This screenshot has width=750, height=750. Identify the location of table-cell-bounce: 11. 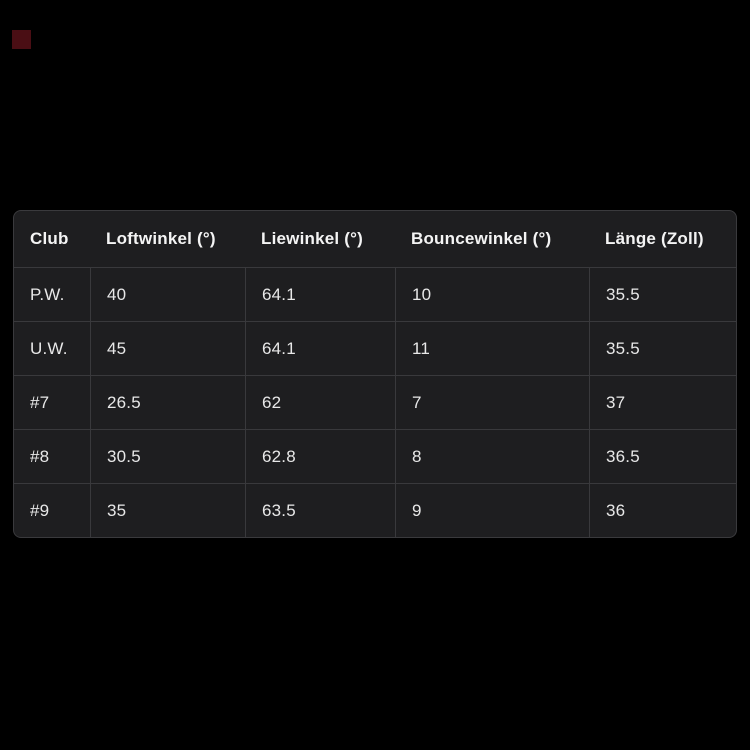
(492, 348).